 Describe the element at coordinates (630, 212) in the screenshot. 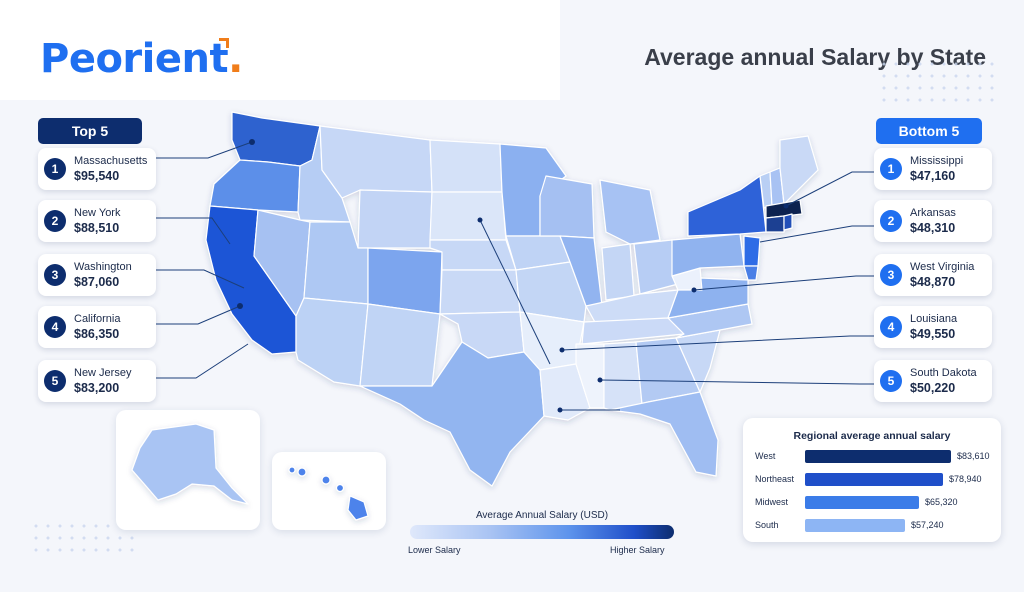

I see `state-michigan` at that location.